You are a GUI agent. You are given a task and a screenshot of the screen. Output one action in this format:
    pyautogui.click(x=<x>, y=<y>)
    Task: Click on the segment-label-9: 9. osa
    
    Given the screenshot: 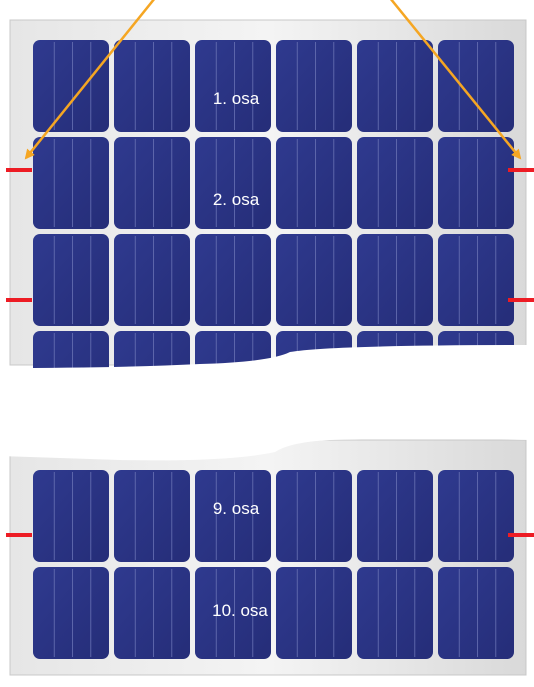 What is the action you would take?
    pyautogui.click(x=236, y=508)
    